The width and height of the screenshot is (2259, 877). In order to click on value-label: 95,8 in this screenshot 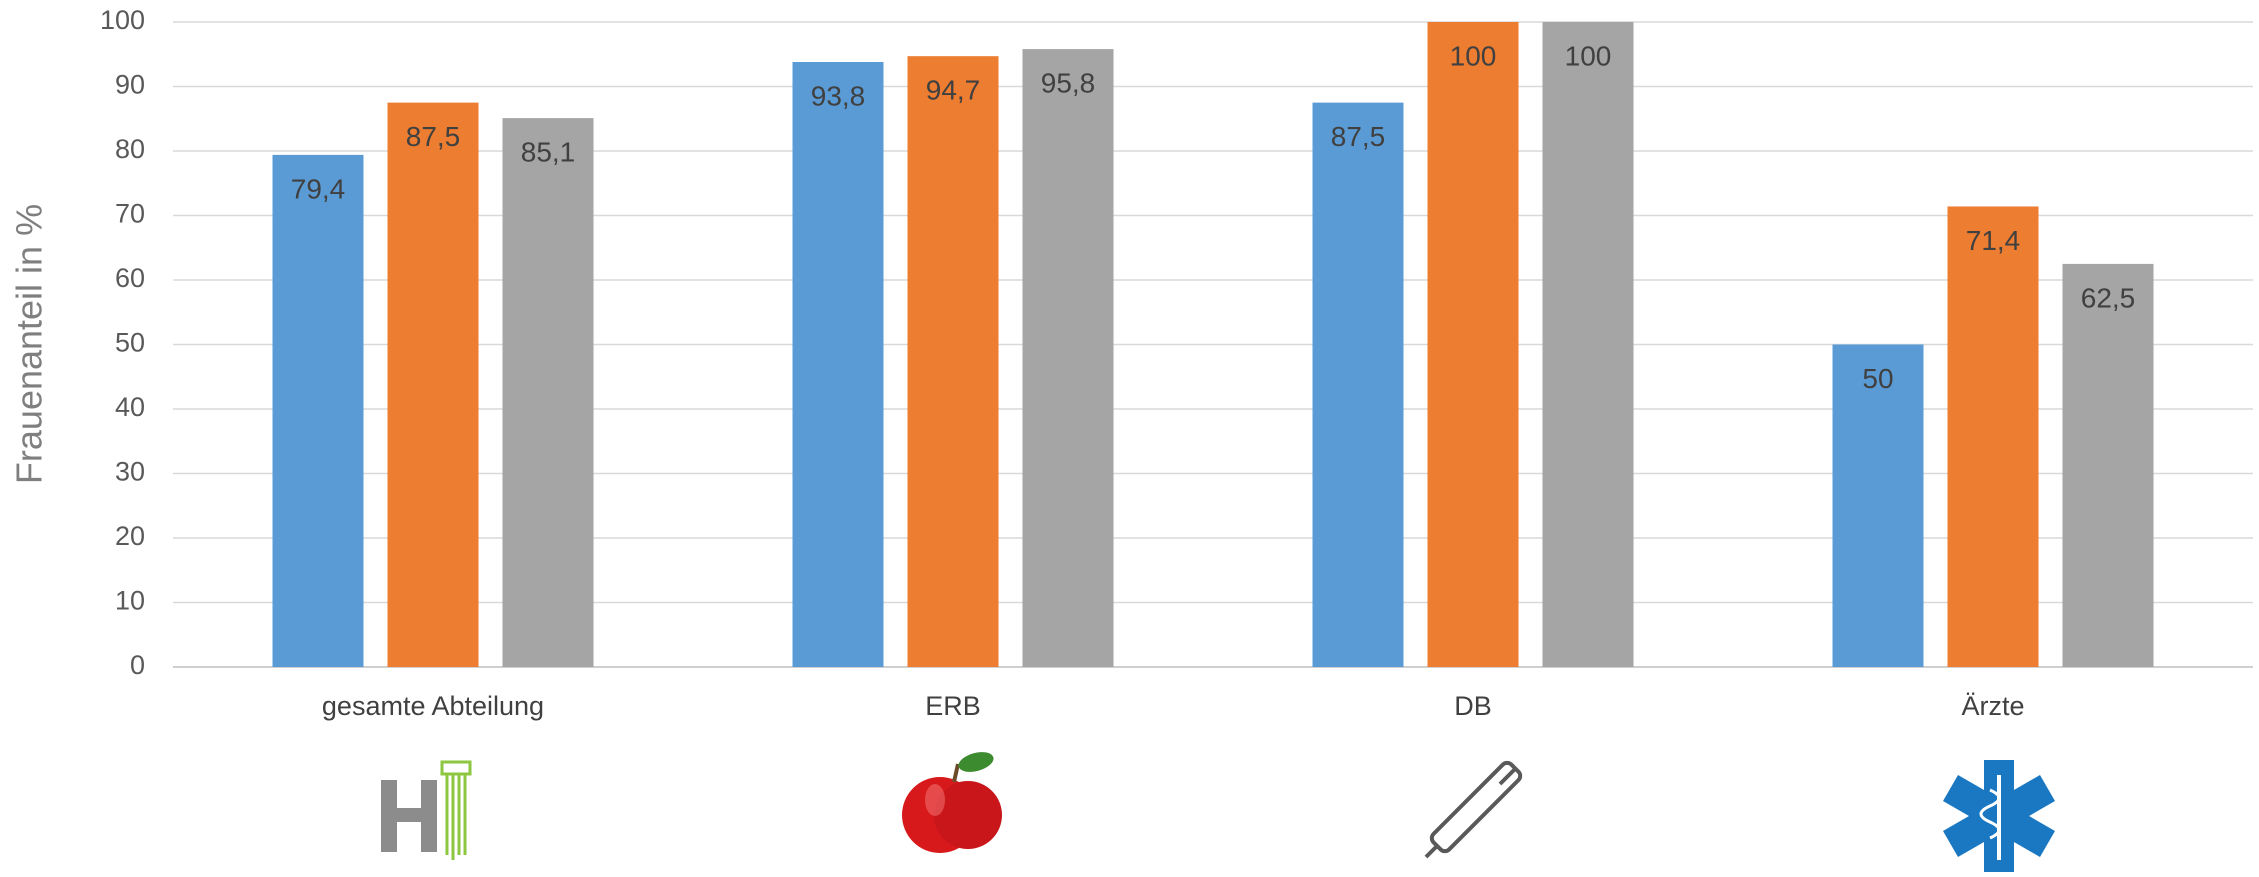, I will do `click(1068, 82)`.